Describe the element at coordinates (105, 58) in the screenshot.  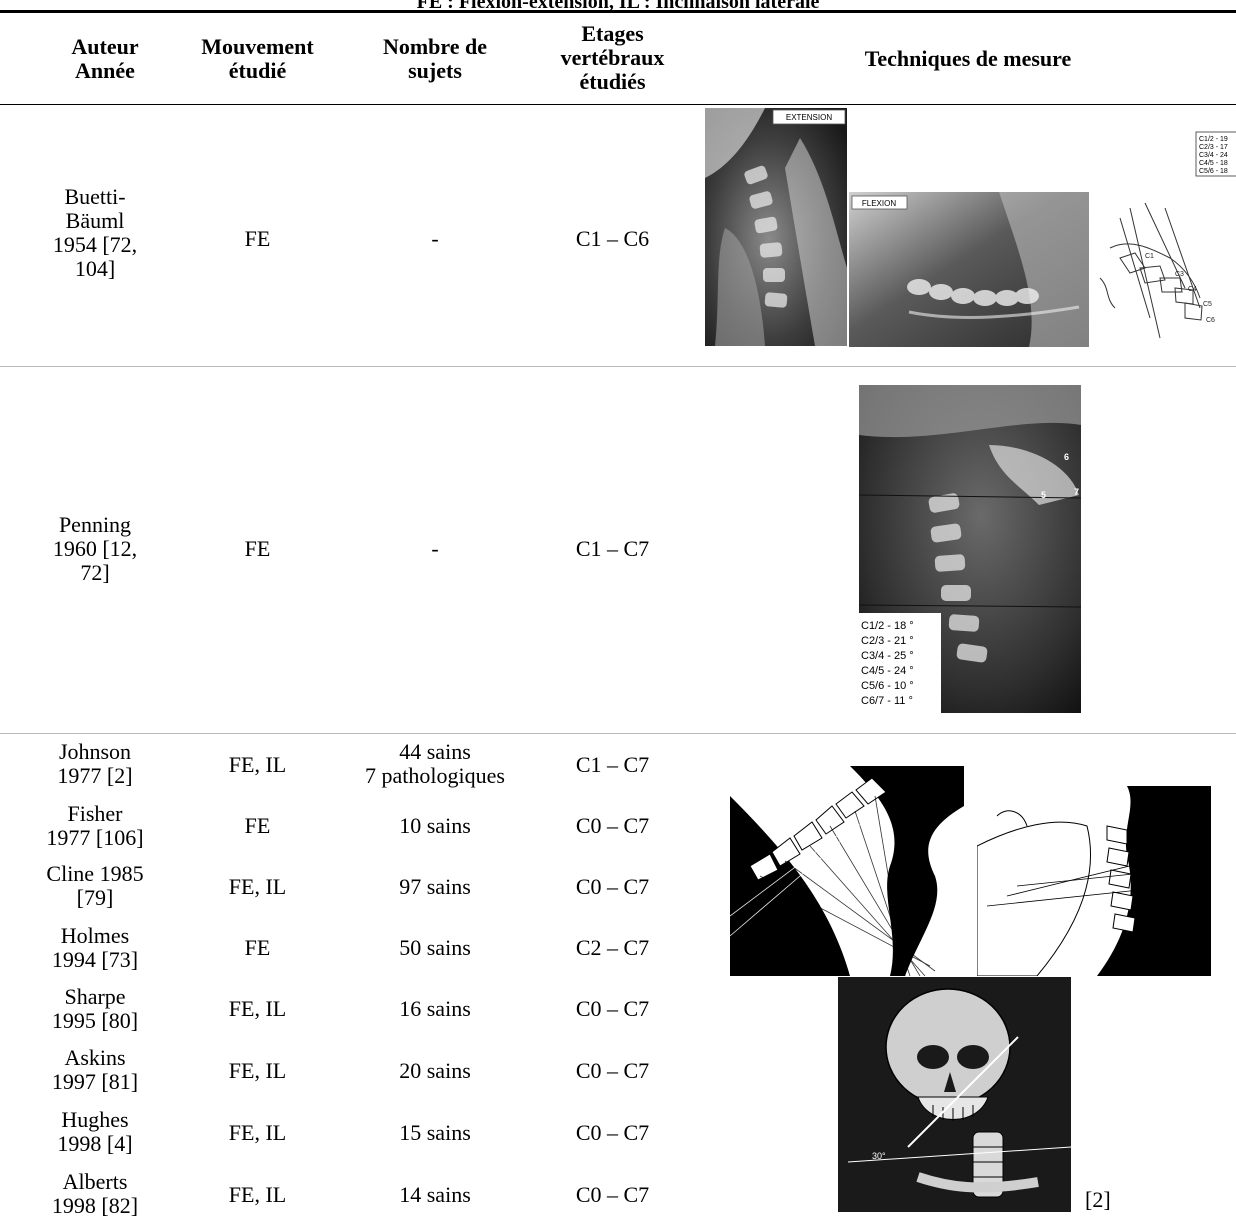
I see `header-author: Auteur Année` at that location.